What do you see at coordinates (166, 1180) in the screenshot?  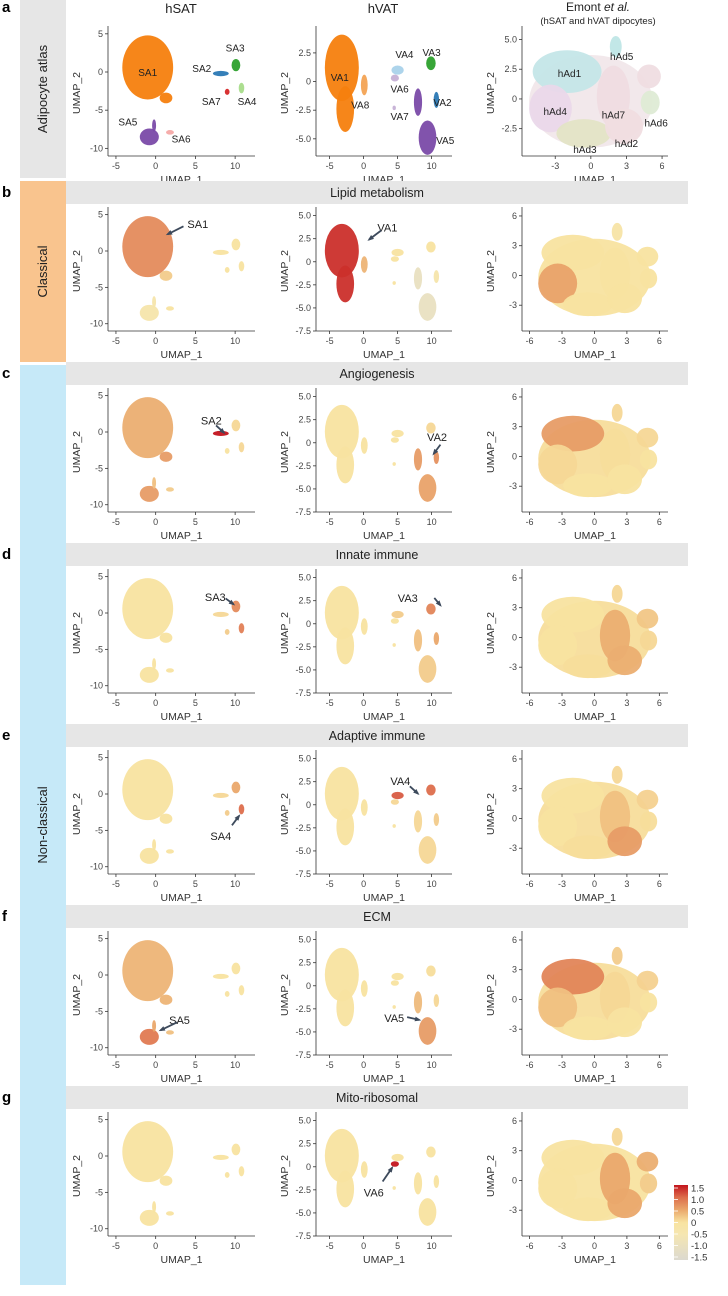 I see `cluster-SA1b` at bounding box center [166, 1180].